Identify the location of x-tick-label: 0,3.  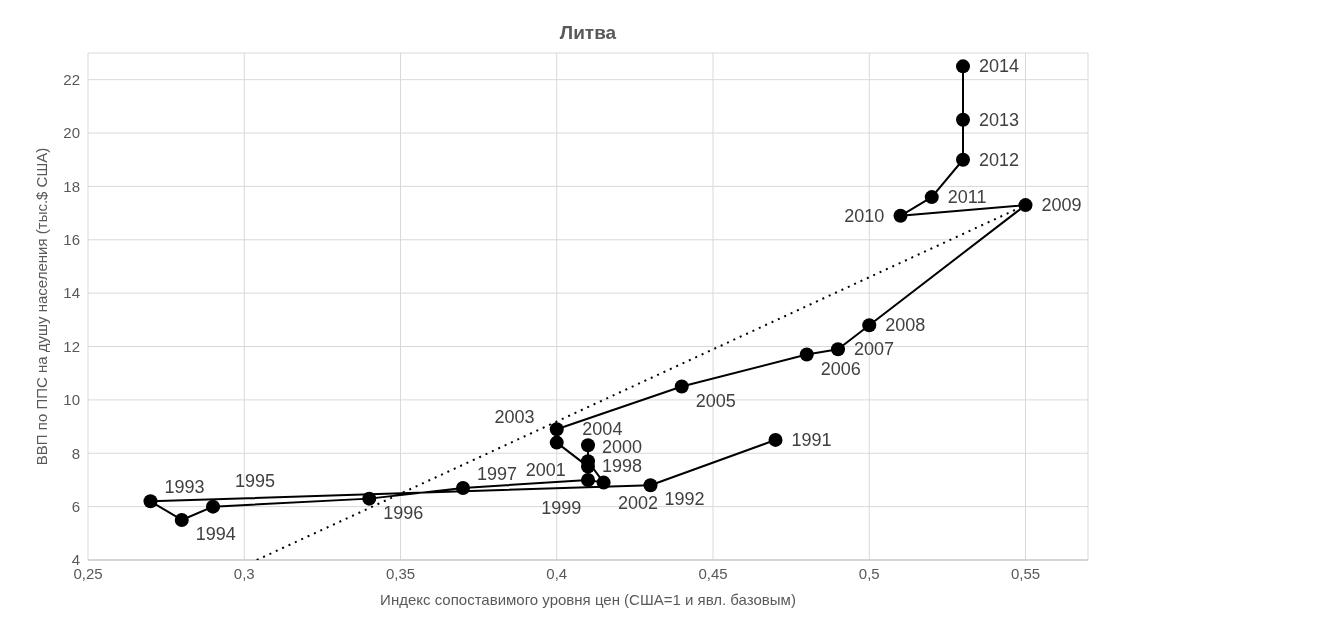
(244, 573).